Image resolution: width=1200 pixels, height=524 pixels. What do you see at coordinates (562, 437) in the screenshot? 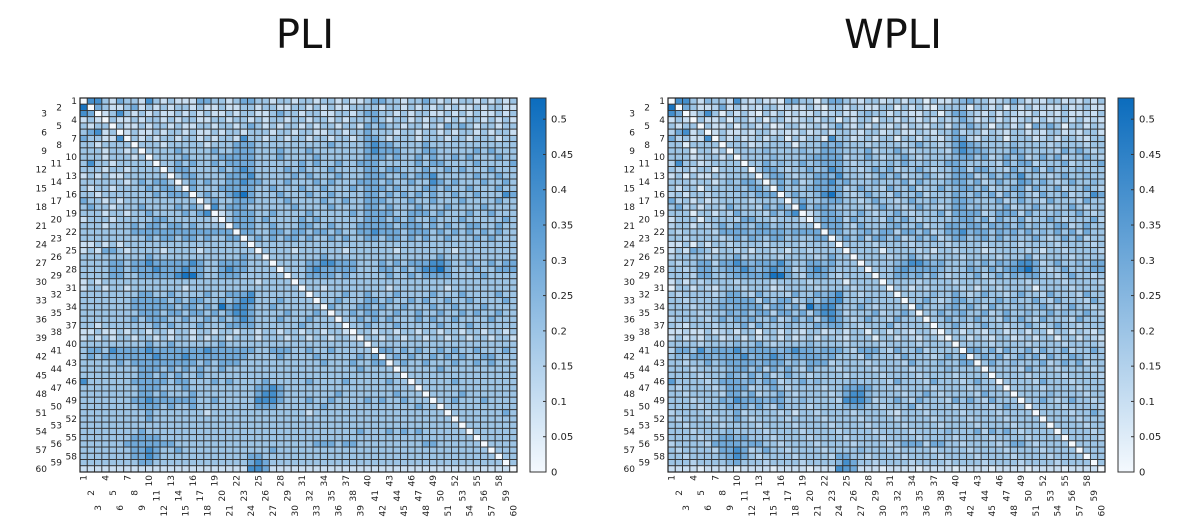
I see `colorbar-tick-label: 0.05` at bounding box center [562, 437].